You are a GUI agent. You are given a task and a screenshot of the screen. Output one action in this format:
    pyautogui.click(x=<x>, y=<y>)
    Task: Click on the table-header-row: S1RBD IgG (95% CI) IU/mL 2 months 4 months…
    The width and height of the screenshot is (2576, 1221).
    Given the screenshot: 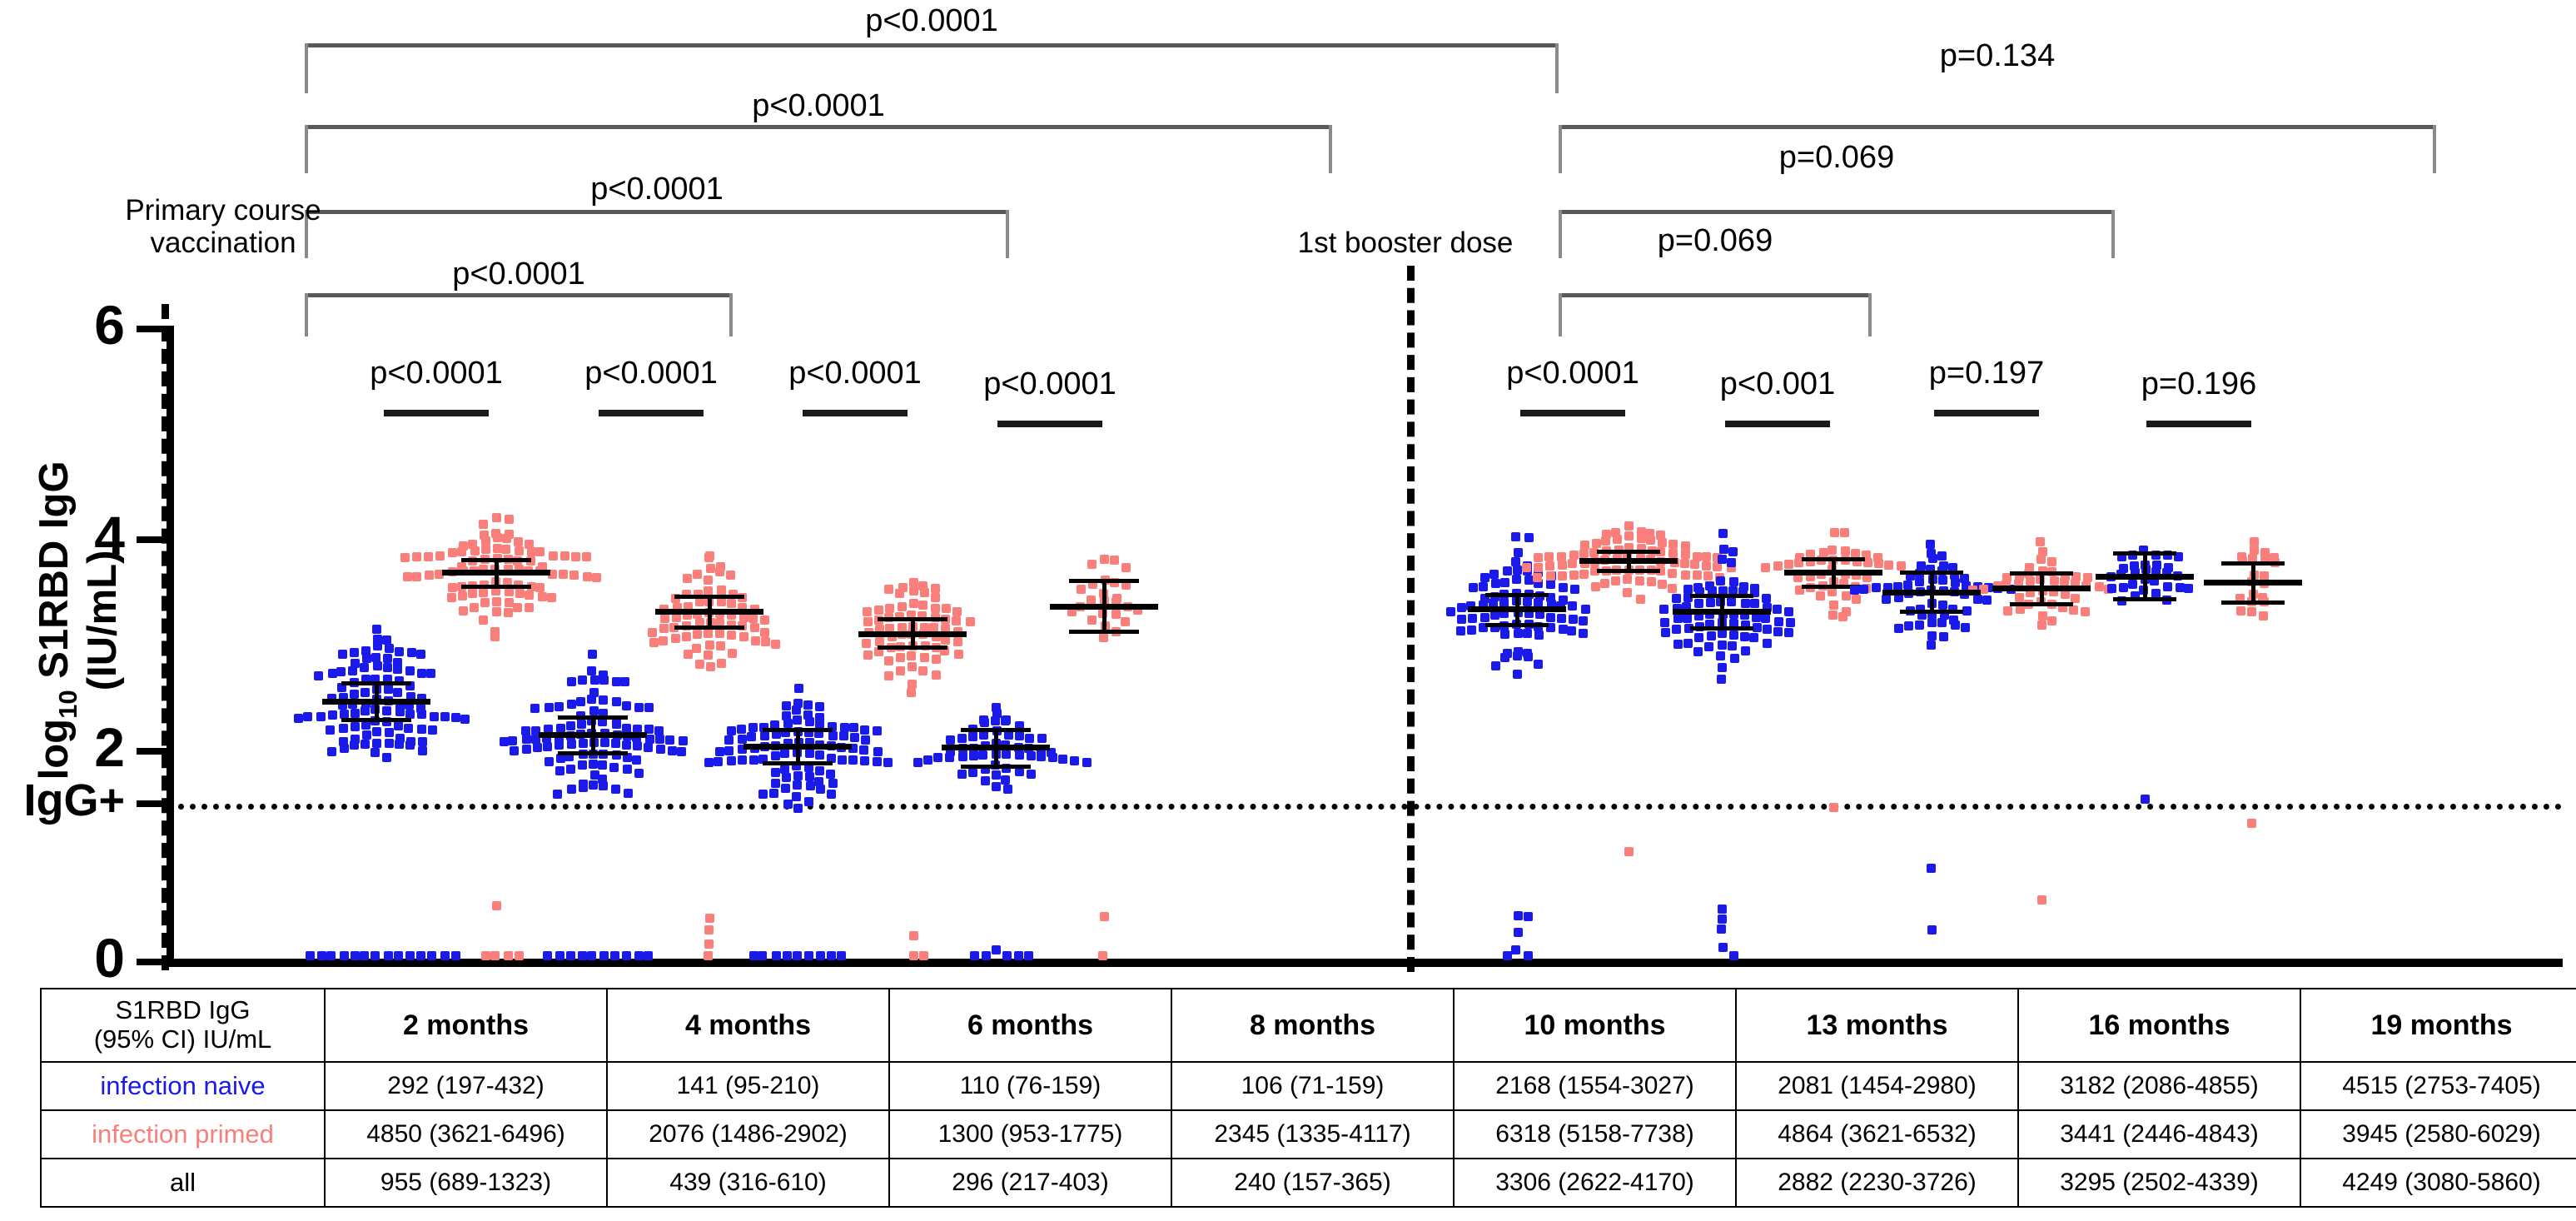 What is the action you would take?
    pyautogui.click(x=1308, y=1025)
    